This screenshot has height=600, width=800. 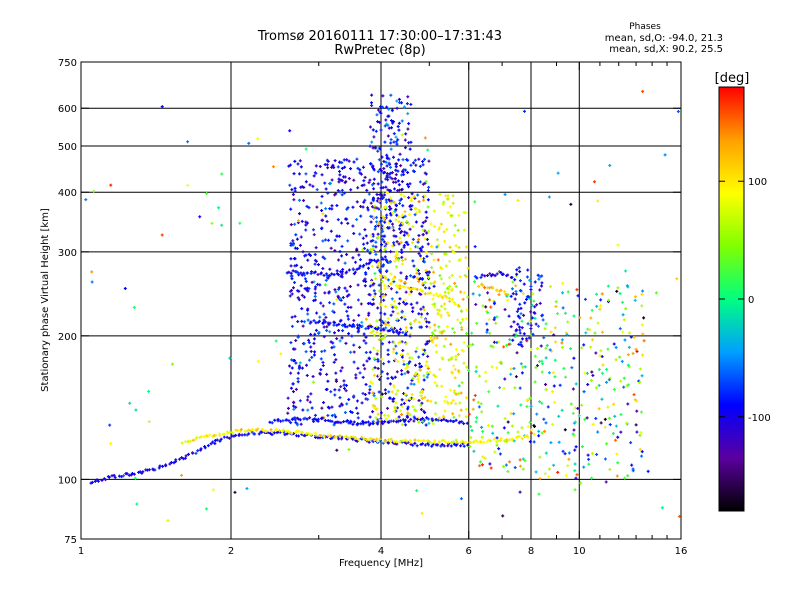 I want to click on x-tick-label: 10, so click(x=579, y=551).